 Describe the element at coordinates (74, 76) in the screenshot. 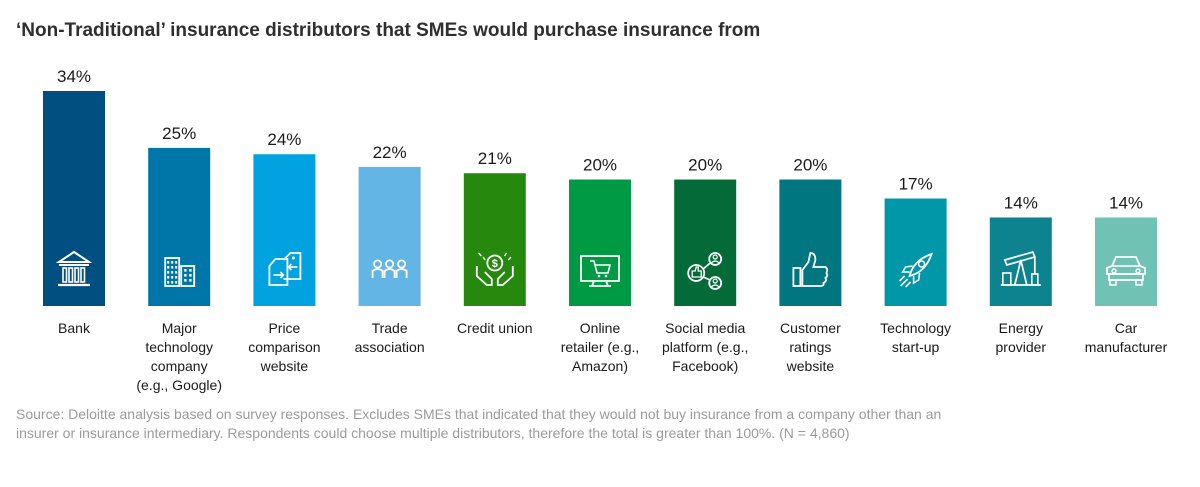

I see `value-label: 34%` at that location.